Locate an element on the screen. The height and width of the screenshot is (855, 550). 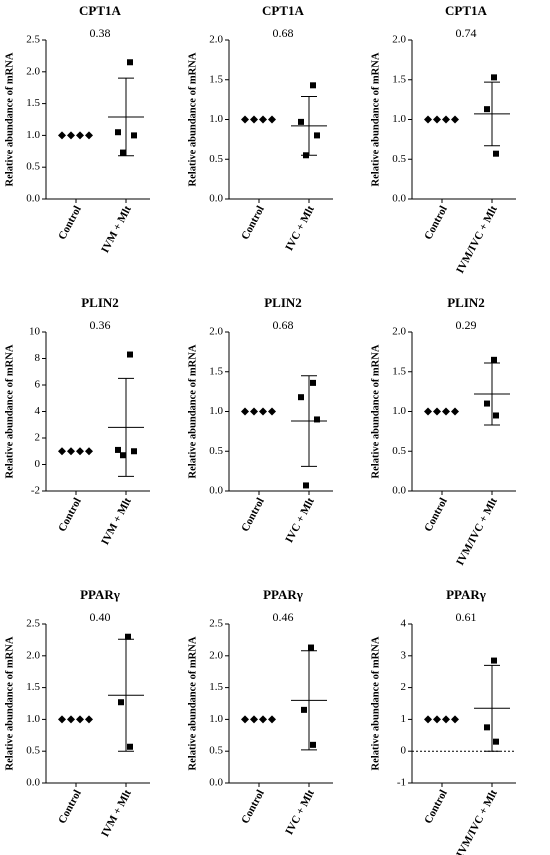
y-tick-label: 0 is located at coordinates (404, 751).